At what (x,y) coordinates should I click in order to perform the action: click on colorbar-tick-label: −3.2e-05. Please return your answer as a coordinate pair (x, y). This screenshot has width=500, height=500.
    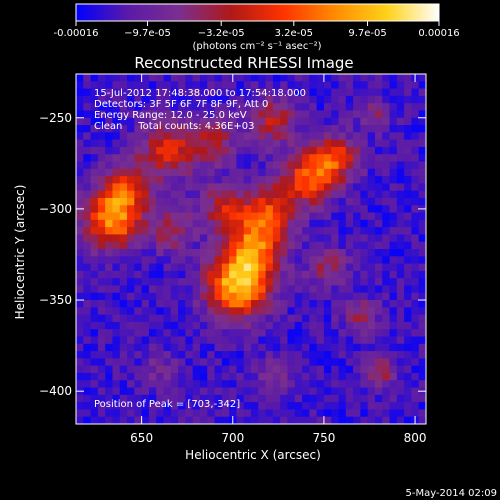
    Looking at the image, I should click on (221, 33).